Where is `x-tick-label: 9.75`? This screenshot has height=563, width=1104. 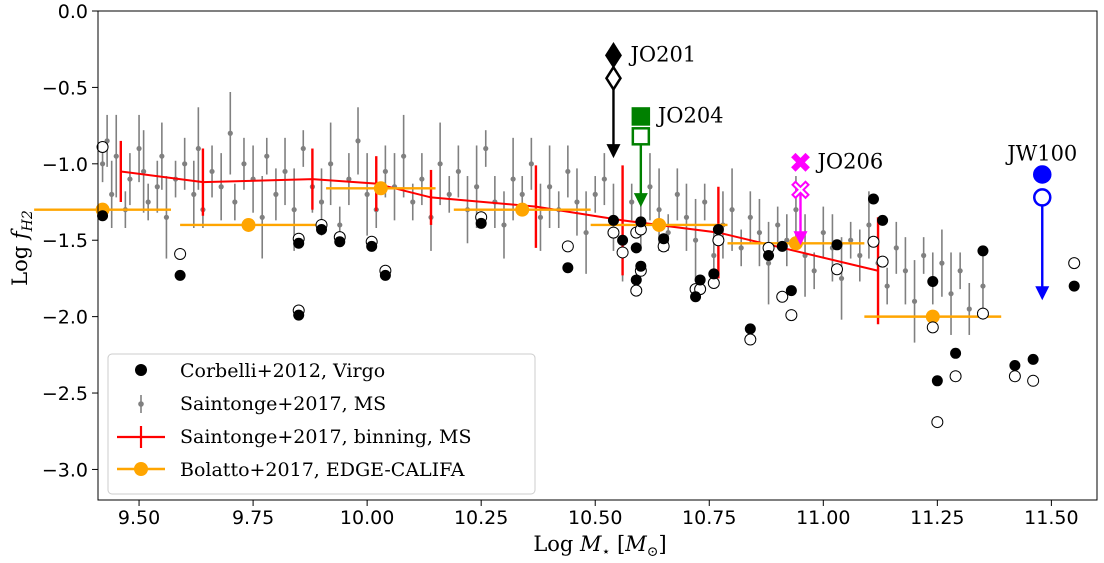 x-tick-label: 9.75 is located at coordinates (253, 518).